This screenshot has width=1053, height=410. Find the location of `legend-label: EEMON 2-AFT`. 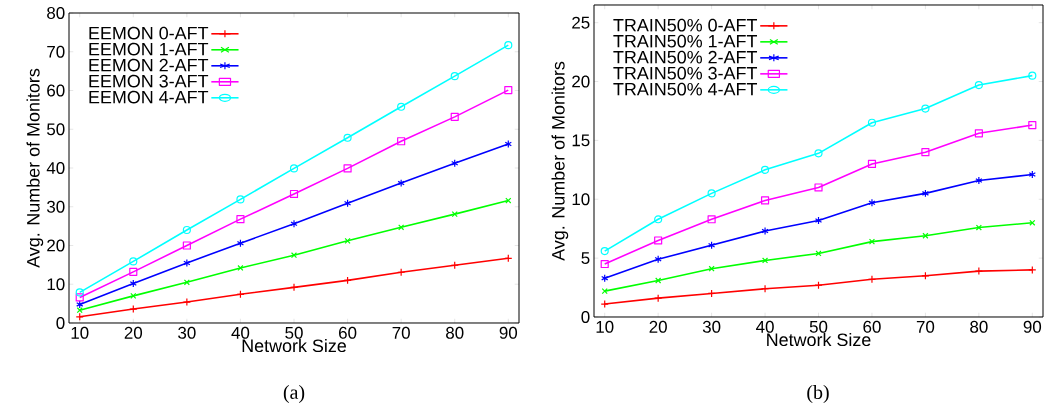

legend-label: EEMON 2-AFT is located at coordinates (149, 65).